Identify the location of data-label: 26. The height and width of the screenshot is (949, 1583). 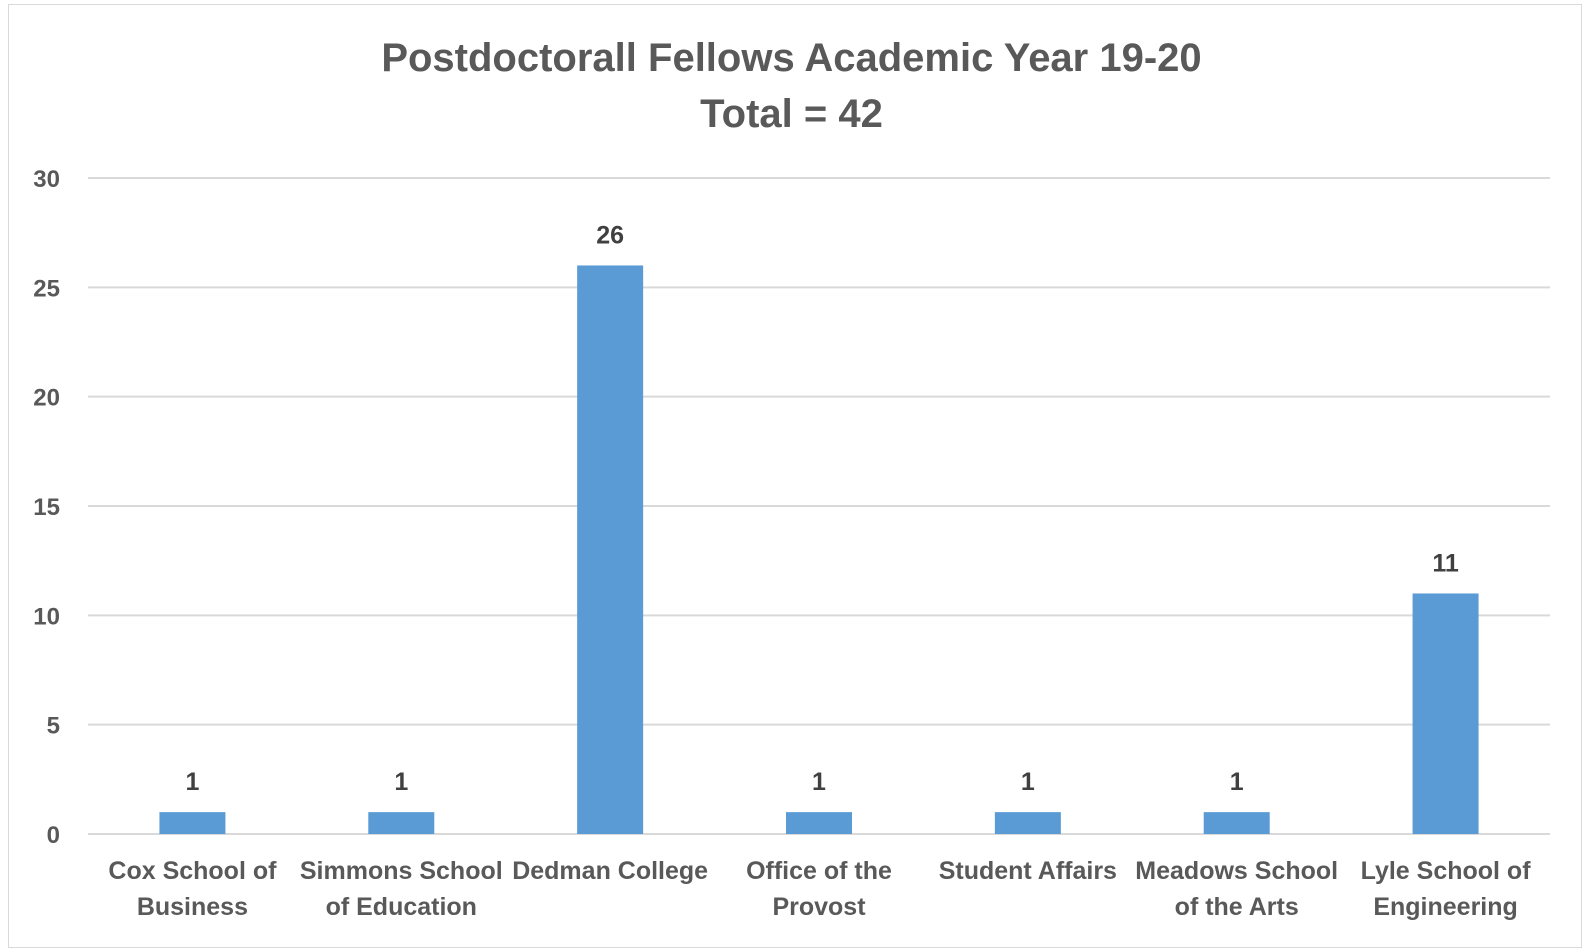
(610, 235).